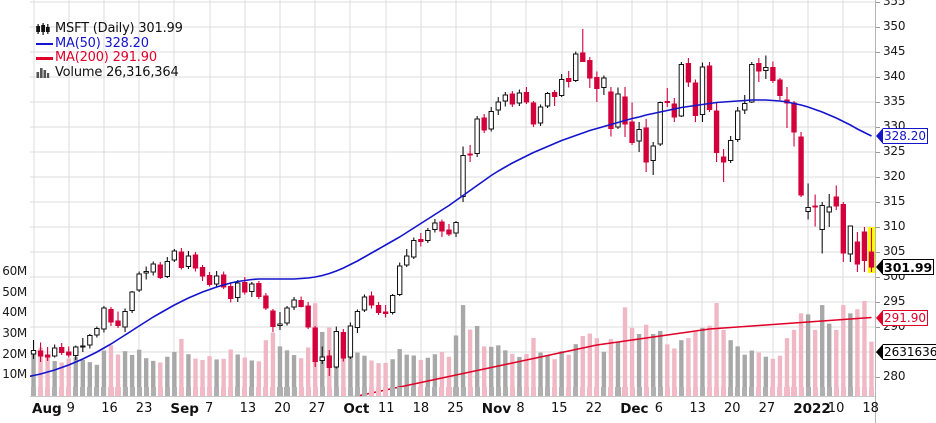  What do you see at coordinates (15, 198) in the screenshot?
I see `volume-axis: 60M 50M 40M 30M 20M 10M` at bounding box center [15, 198].